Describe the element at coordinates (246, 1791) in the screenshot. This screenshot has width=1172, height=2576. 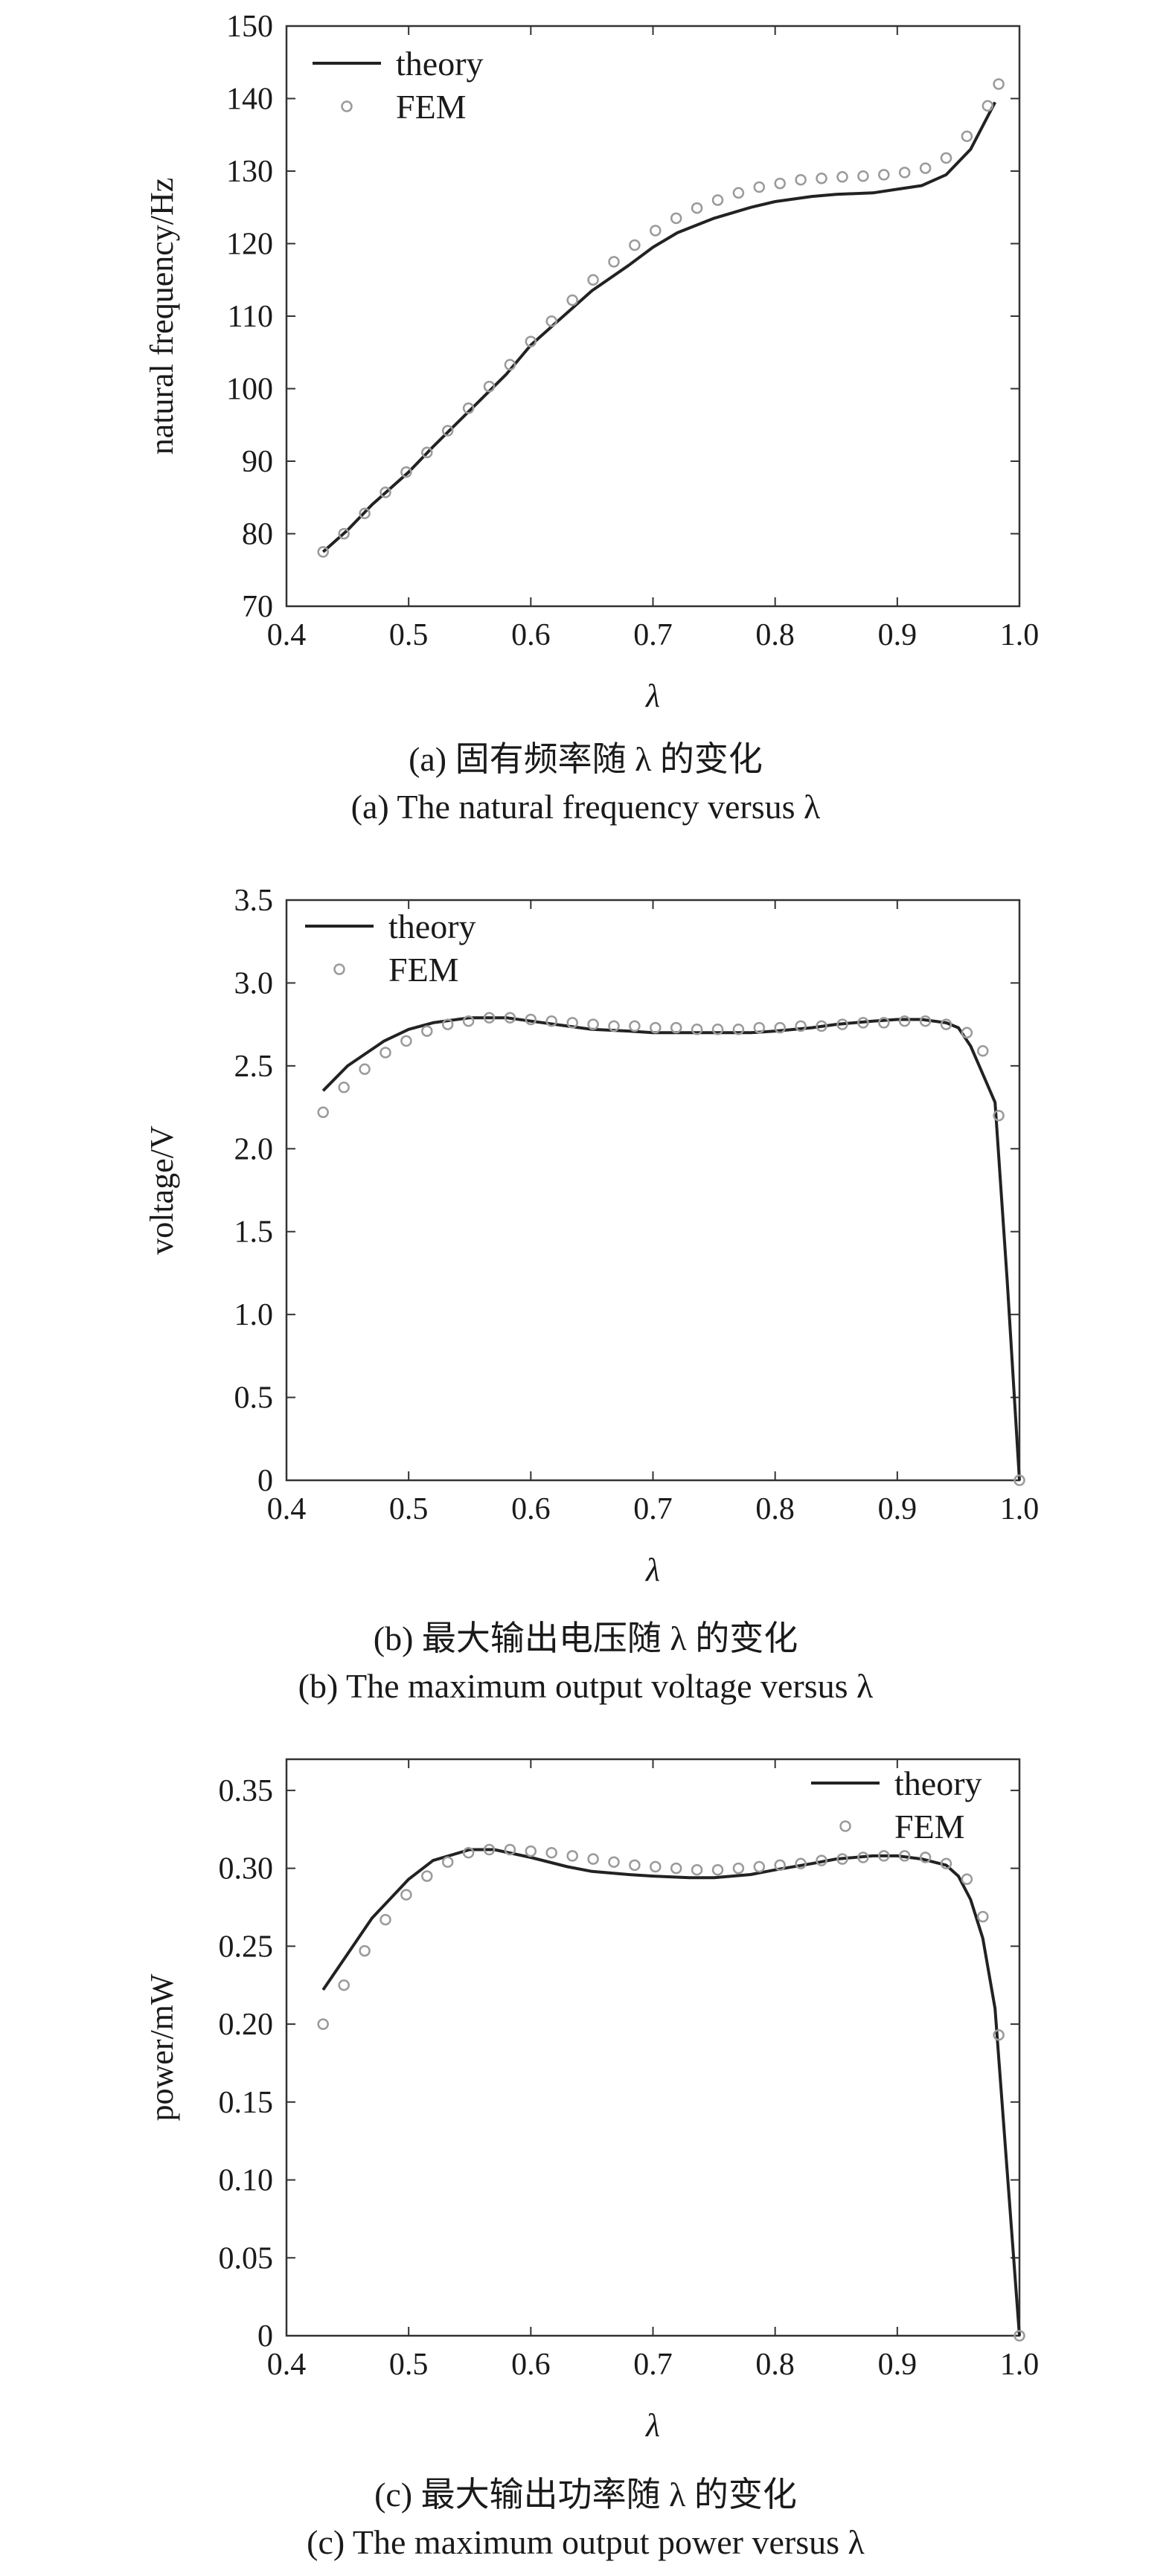
I see `y-tick-label: 0.35` at that location.